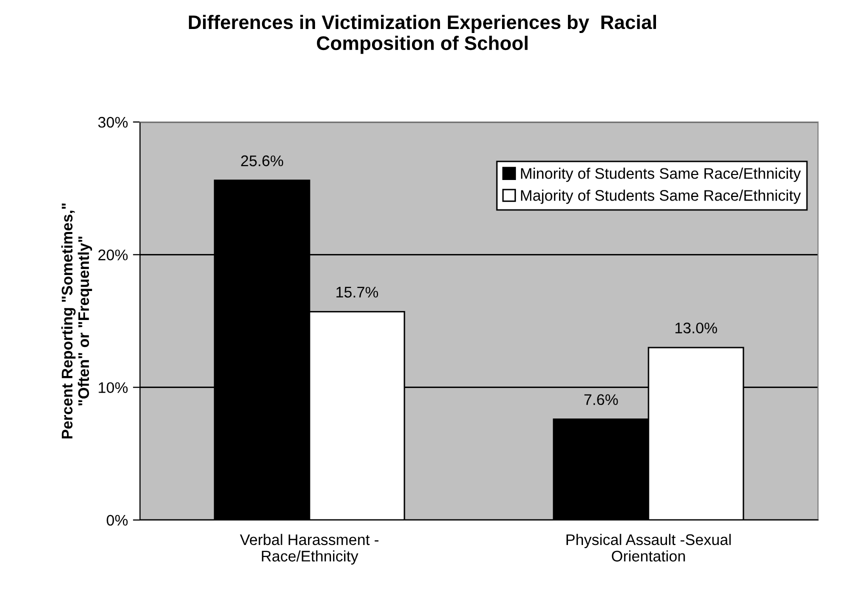 The height and width of the screenshot is (594, 845). Describe the element at coordinates (661, 197) in the screenshot. I see `legend-label: Majority of Students Same Race/Ethnicity` at that location.